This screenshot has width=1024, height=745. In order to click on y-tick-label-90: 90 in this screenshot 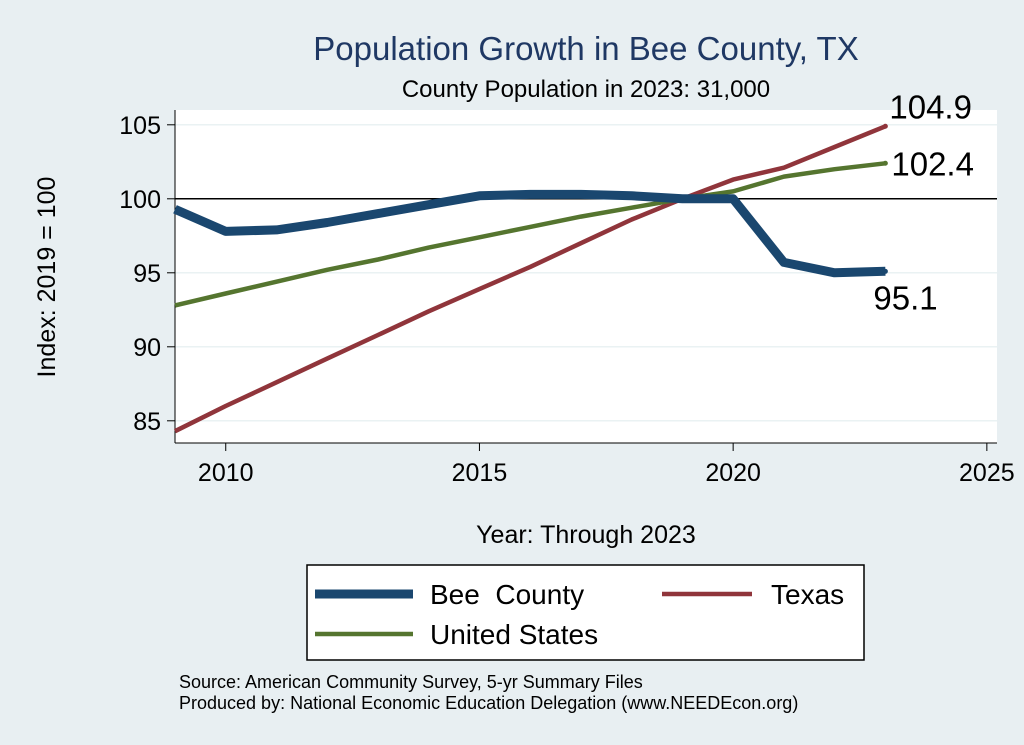, I will do `click(147, 348)`.